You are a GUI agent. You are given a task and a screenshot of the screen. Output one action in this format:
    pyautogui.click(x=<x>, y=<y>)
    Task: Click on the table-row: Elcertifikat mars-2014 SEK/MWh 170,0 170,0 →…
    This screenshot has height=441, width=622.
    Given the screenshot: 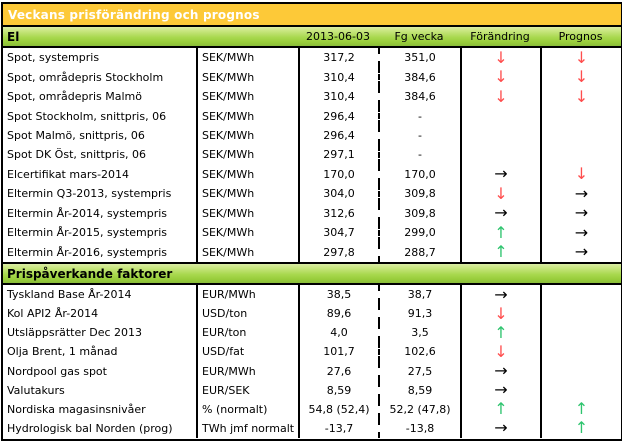 What is the action you would take?
    pyautogui.click(x=312, y=174)
    